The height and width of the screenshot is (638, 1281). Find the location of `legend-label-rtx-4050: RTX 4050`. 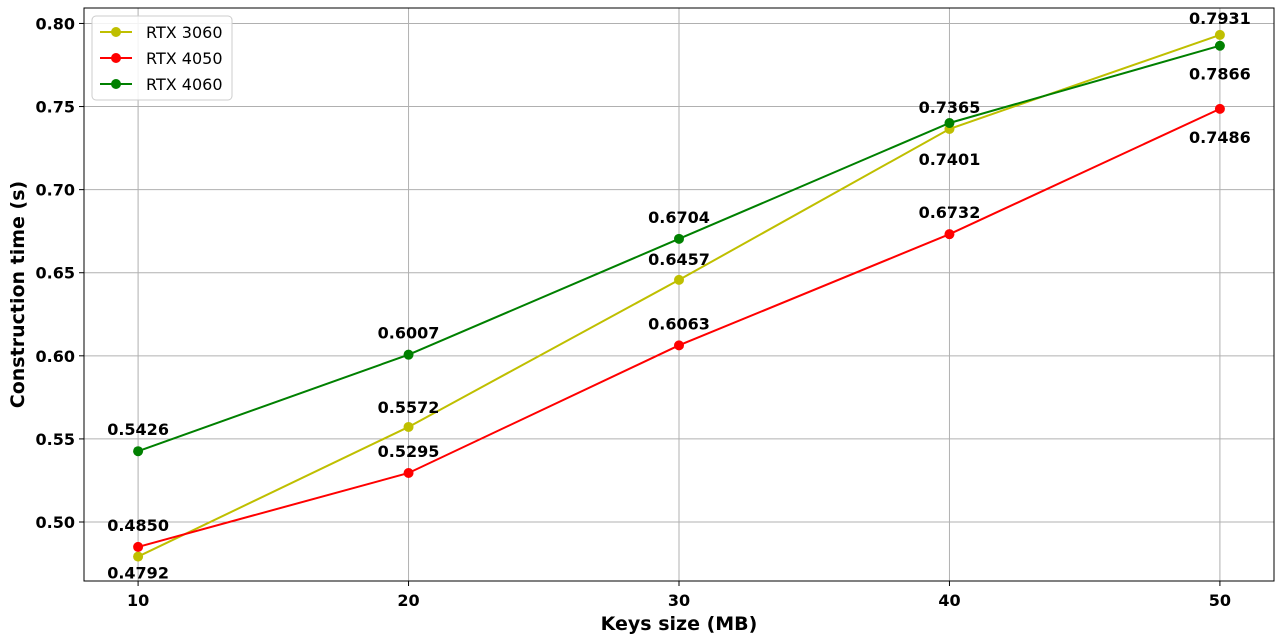

legend-label-rtx-4050: RTX 4050 is located at coordinates (184, 58).